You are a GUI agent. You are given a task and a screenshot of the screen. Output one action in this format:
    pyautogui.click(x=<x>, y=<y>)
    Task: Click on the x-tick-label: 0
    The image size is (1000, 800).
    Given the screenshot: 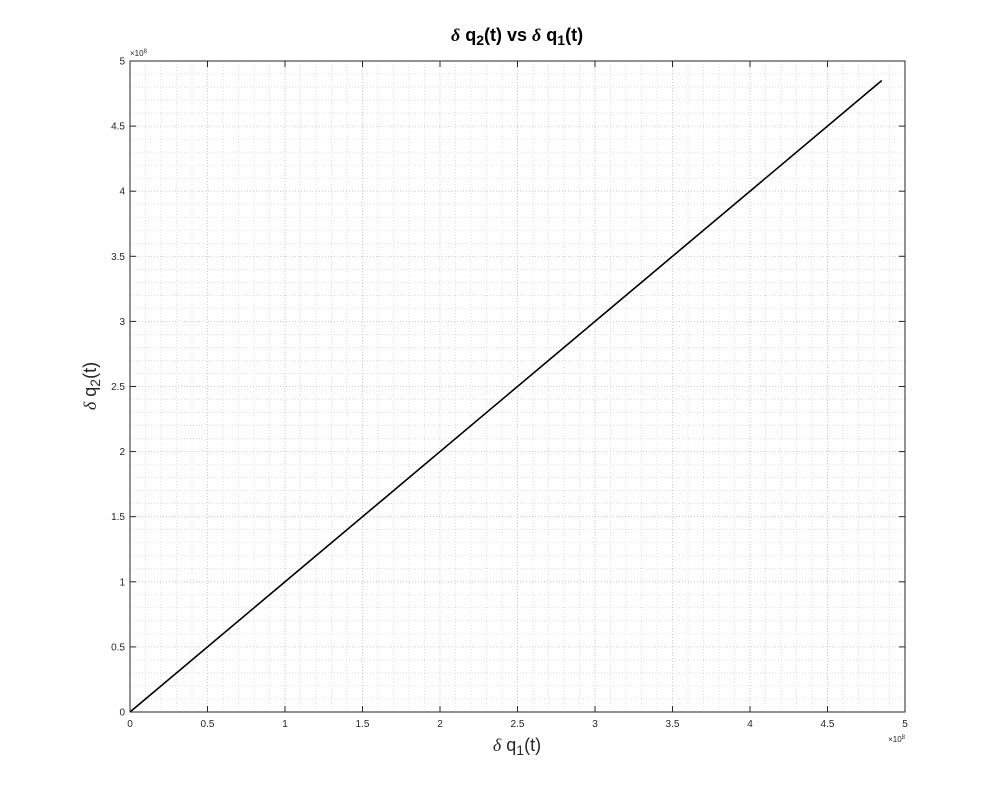 What is the action you would take?
    pyautogui.click(x=130, y=724)
    